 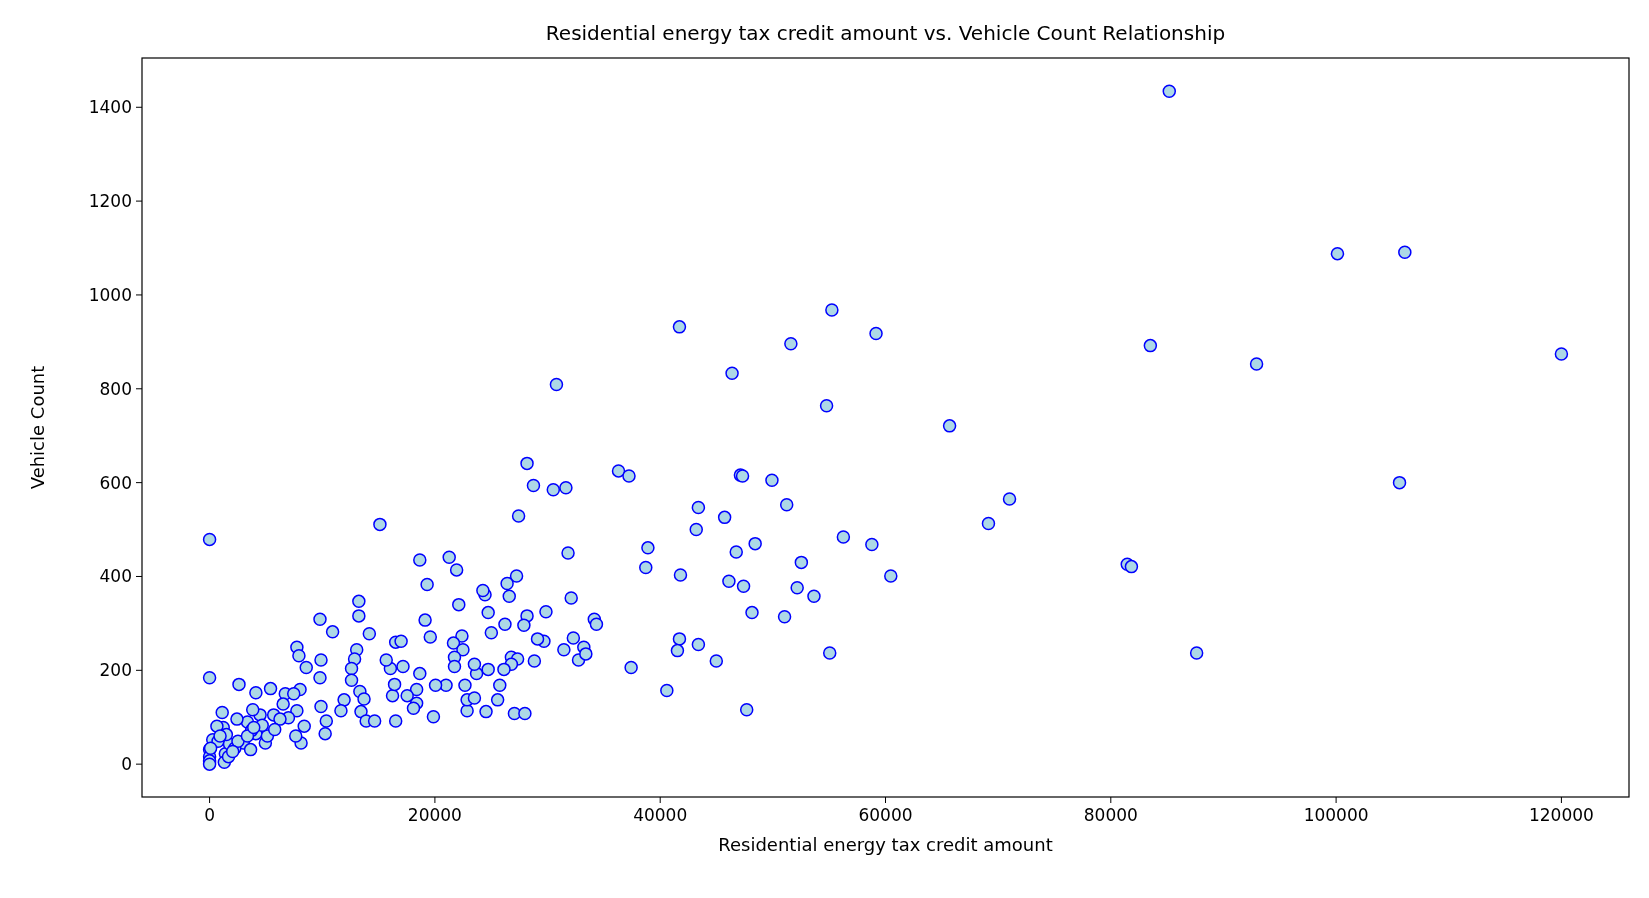 What do you see at coordinates (115, 388) in the screenshot?
I see `y-tick-label: 800` at bounding box center [115, 388].